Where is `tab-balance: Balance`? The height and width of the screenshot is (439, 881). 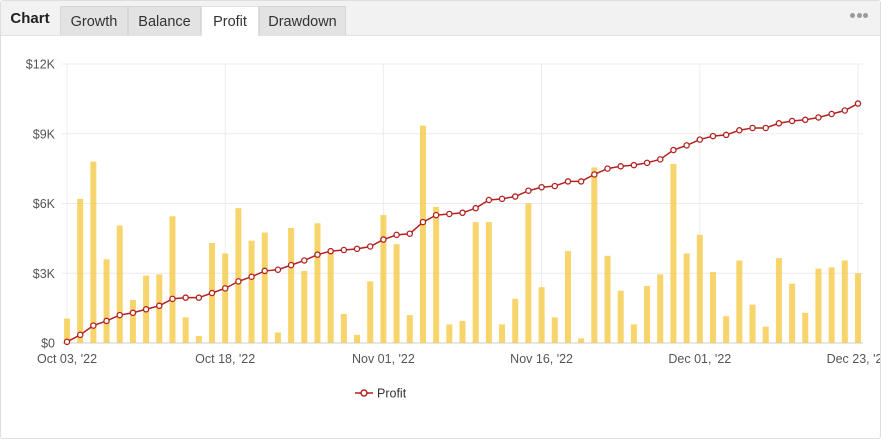 tab-balance: Balance is located at coordinates (164, 20).